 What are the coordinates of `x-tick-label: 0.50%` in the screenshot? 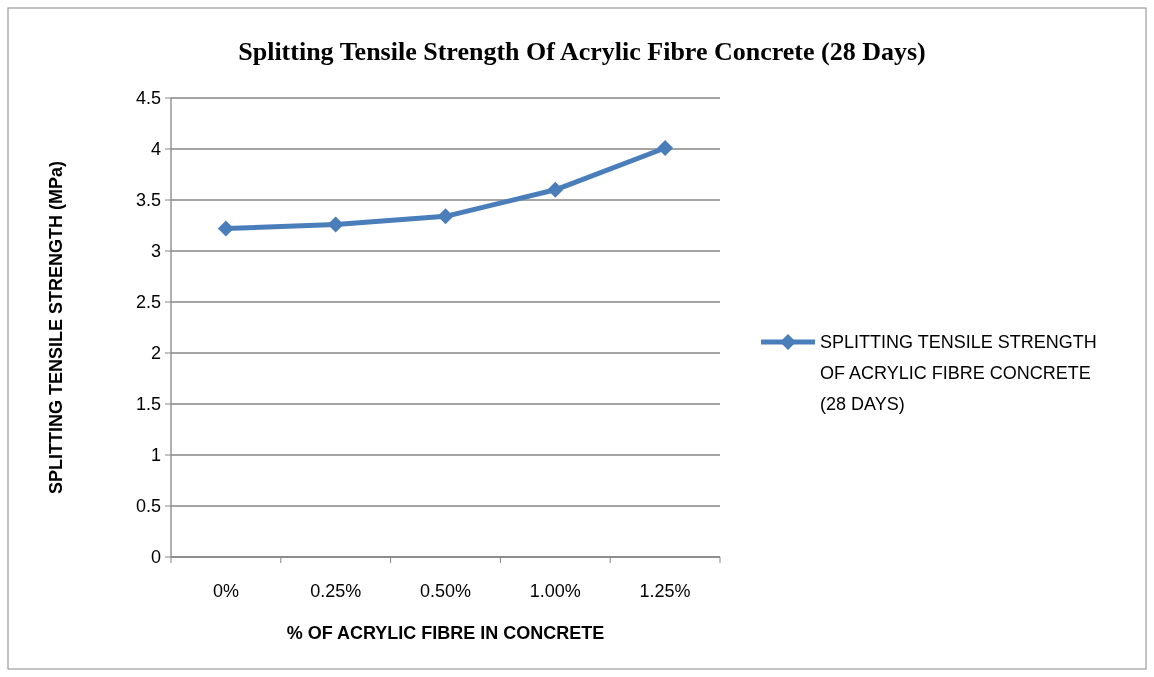 It's located at (445, 591).